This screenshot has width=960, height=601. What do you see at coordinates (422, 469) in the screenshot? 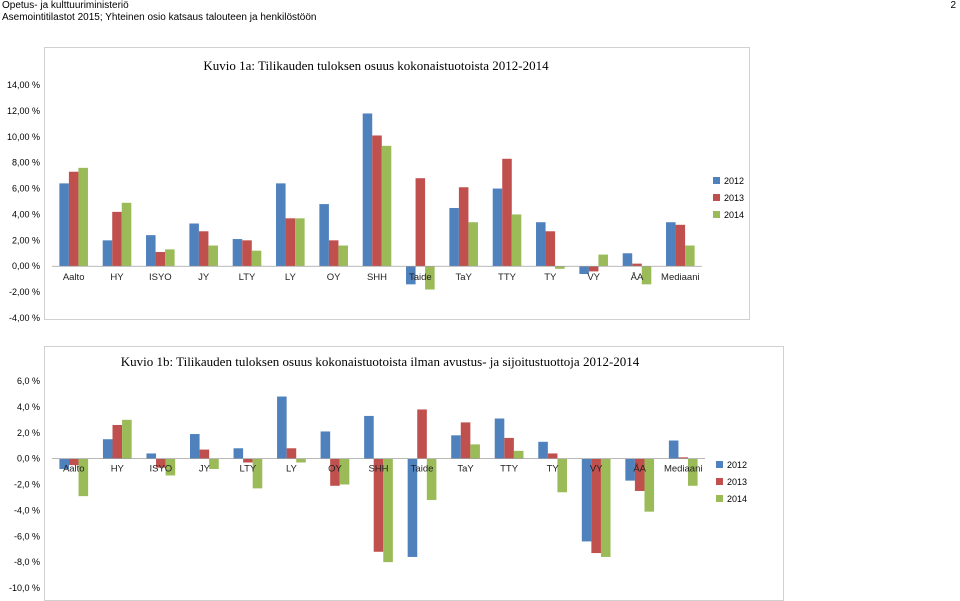
I see `chart-1b-category-label: Taide` at bounding box center [422, 469].